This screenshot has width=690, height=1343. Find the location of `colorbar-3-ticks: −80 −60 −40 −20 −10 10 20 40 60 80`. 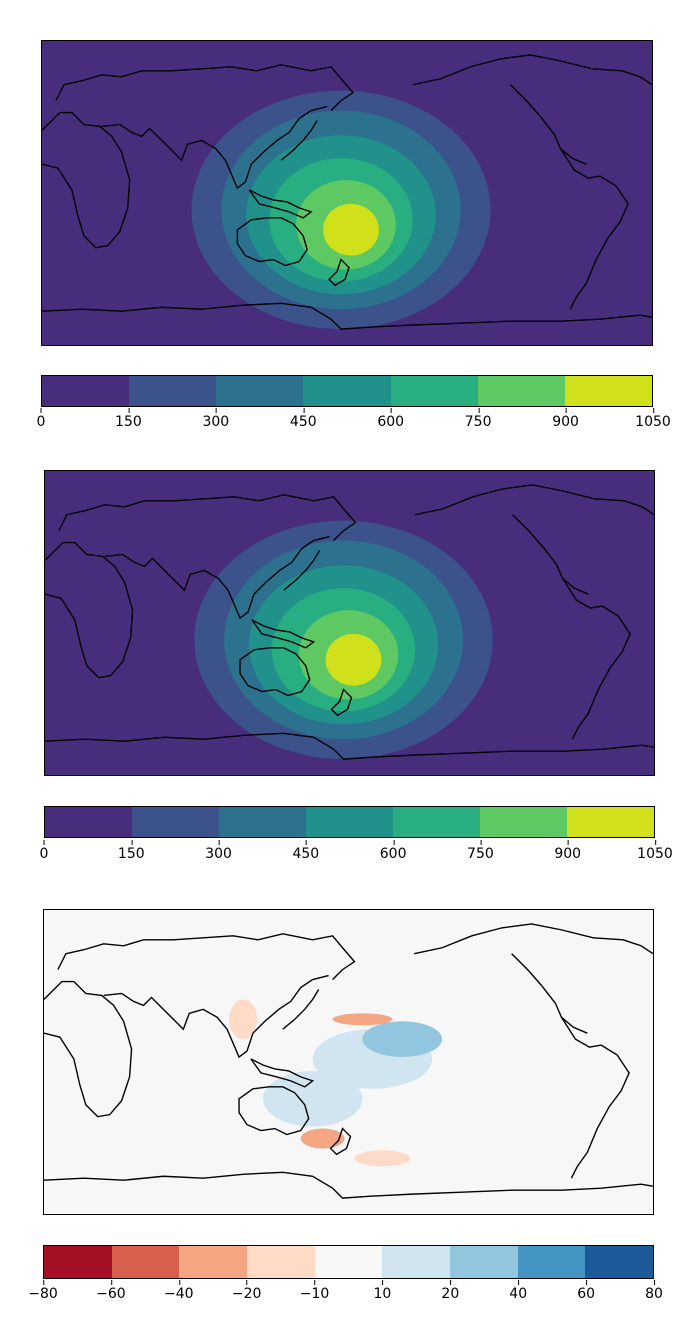

colorbar-3-ticks: −80 −60 −40 −20 −10 10 20 40 60 80 is located at coordinates (345, 1294).